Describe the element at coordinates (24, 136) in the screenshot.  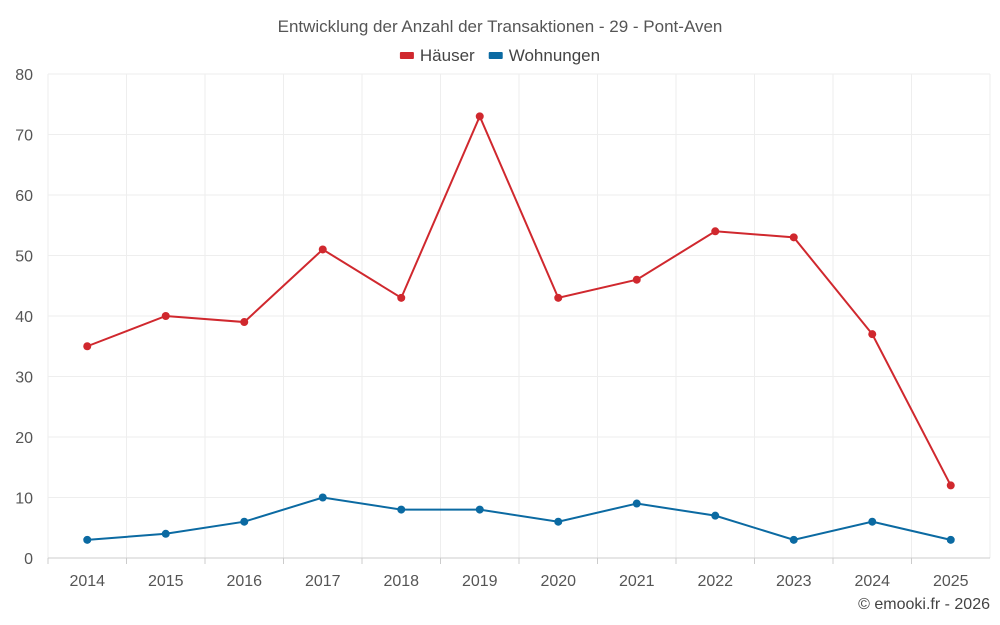
I see `y-tick-label: 70` at that location.